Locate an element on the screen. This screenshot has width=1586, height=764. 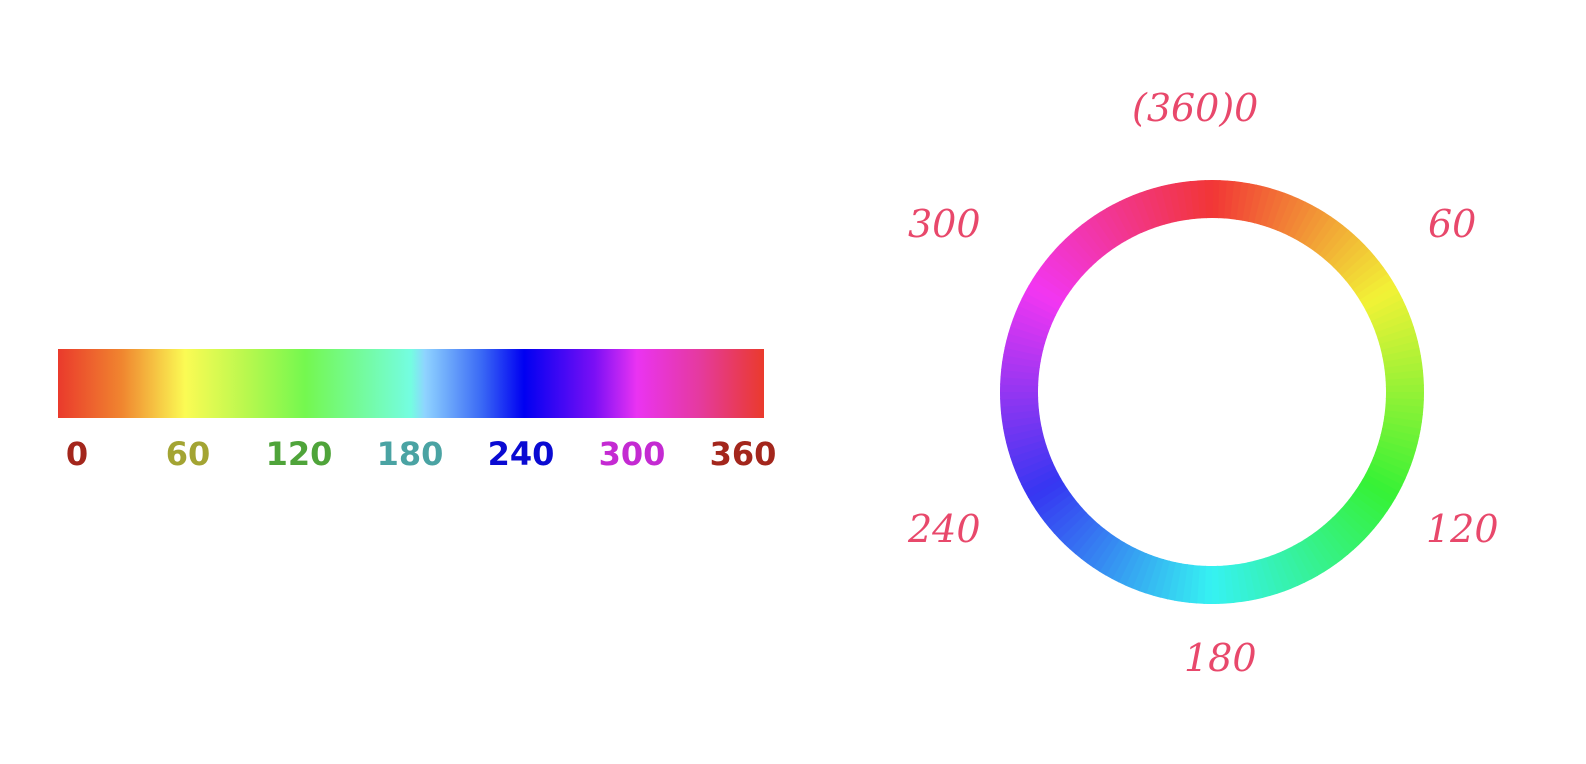
wheel-label-120: 120 is located at coordinates (1462, 529).